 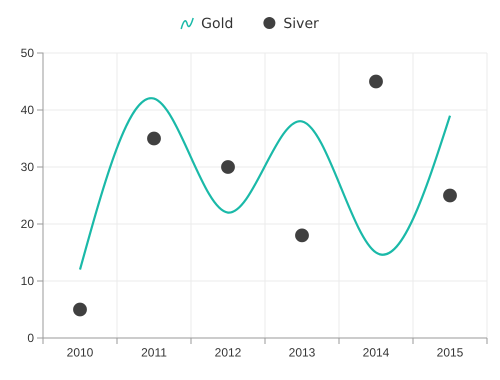 I want to click on x-tick-label: 2014, so click(x=376, y=353).